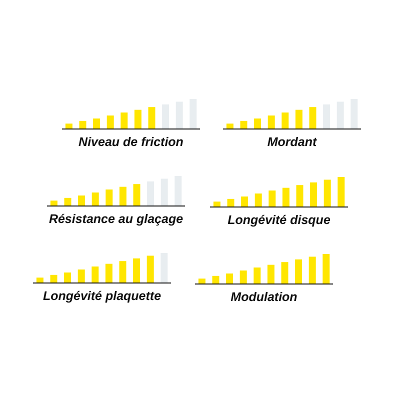 The width and height of the screenshot is (400, 400). Describe the element at coordinates (102, 296) in the screenshot. I see `x-axis-title: Longévité plaquette` at that location.